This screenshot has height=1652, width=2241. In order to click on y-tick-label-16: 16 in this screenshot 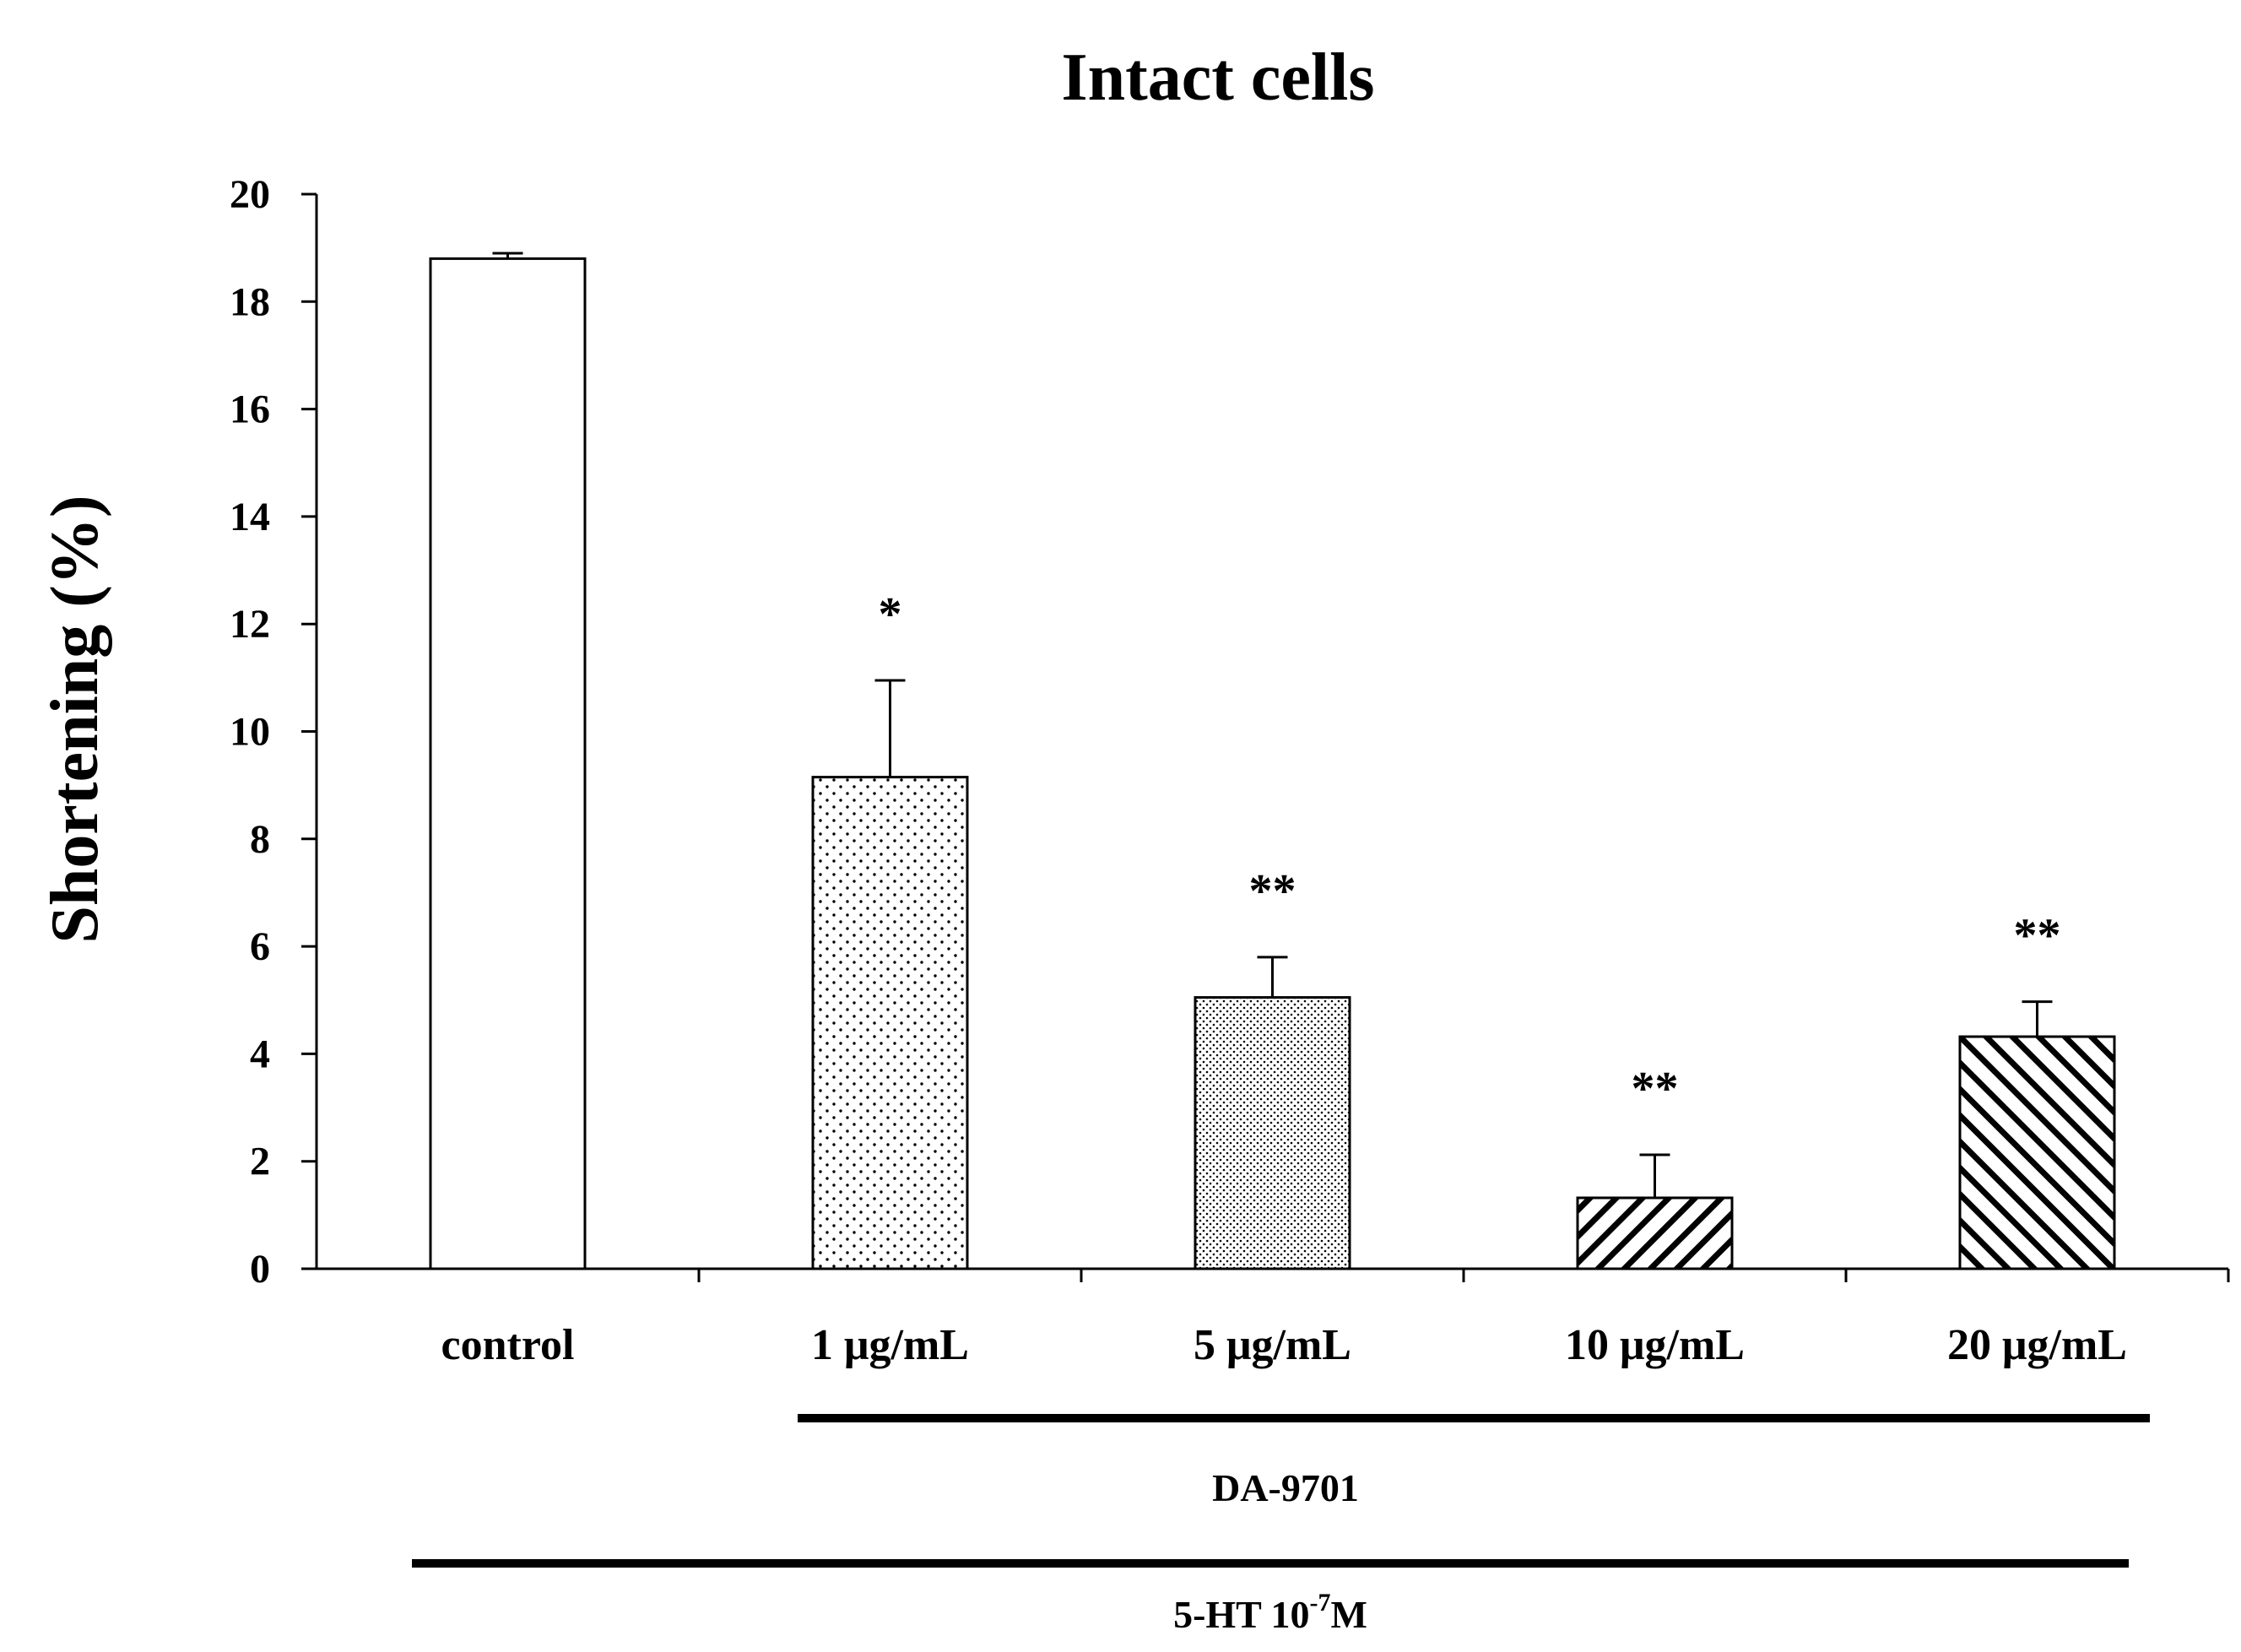, I will do `click(250, 409)`.